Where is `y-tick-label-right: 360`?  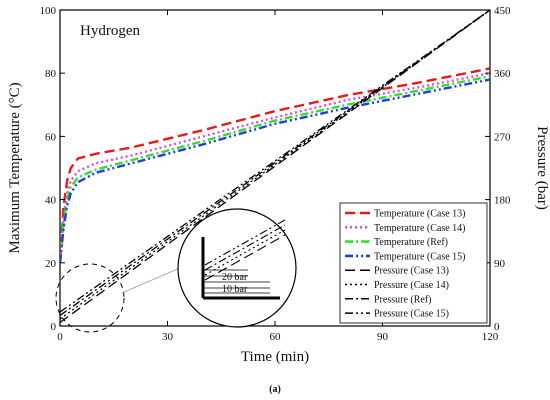 y-tick-label-right: 360 is located at coordinates (502, 74).